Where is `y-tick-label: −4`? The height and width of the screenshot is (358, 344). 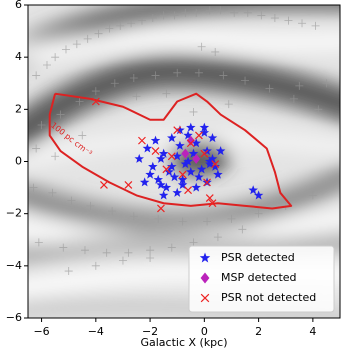
y-tick-label: −4 is located at coordinates (14, 265).